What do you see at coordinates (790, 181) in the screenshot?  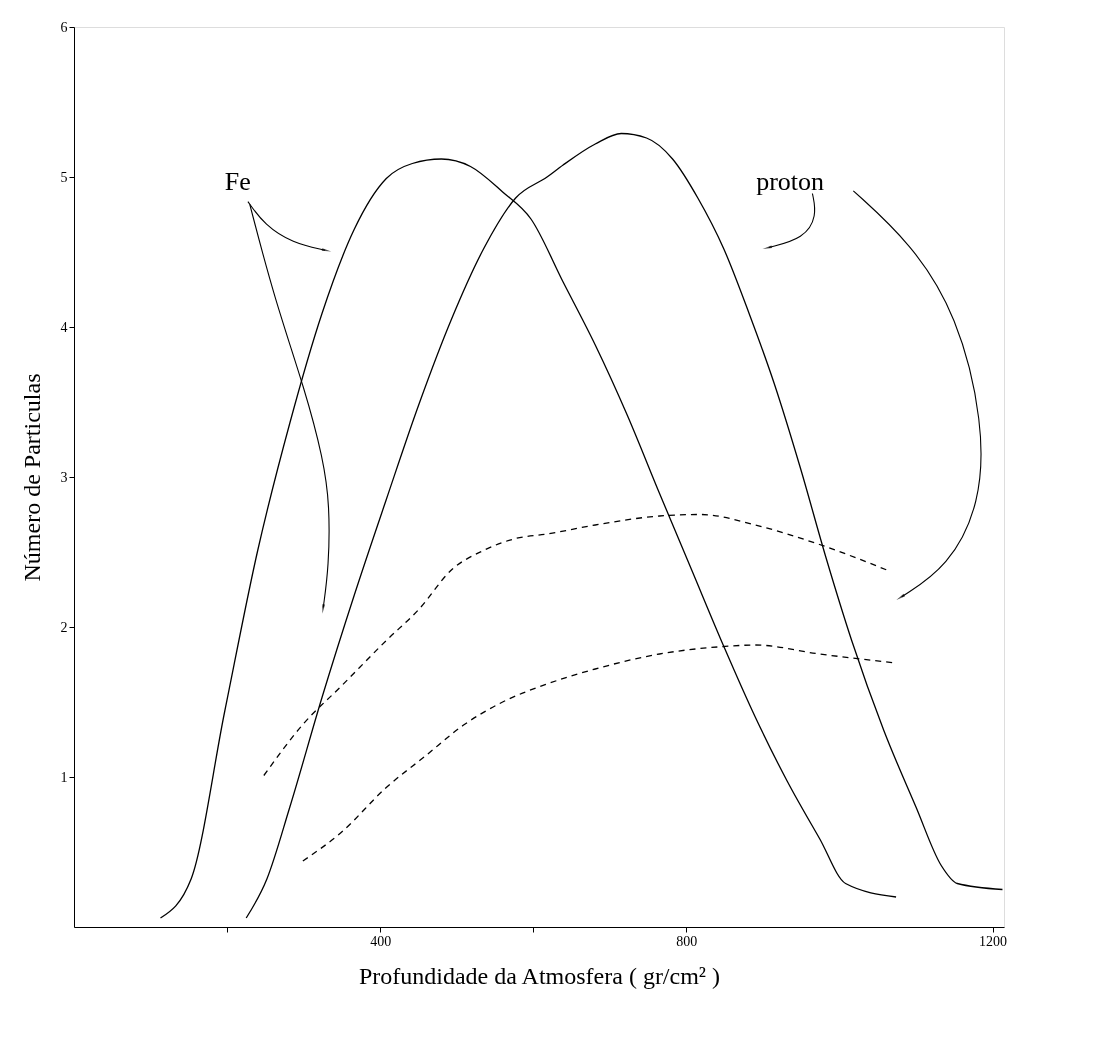 I see `annotation: proton` at bounding box center [790, 181].